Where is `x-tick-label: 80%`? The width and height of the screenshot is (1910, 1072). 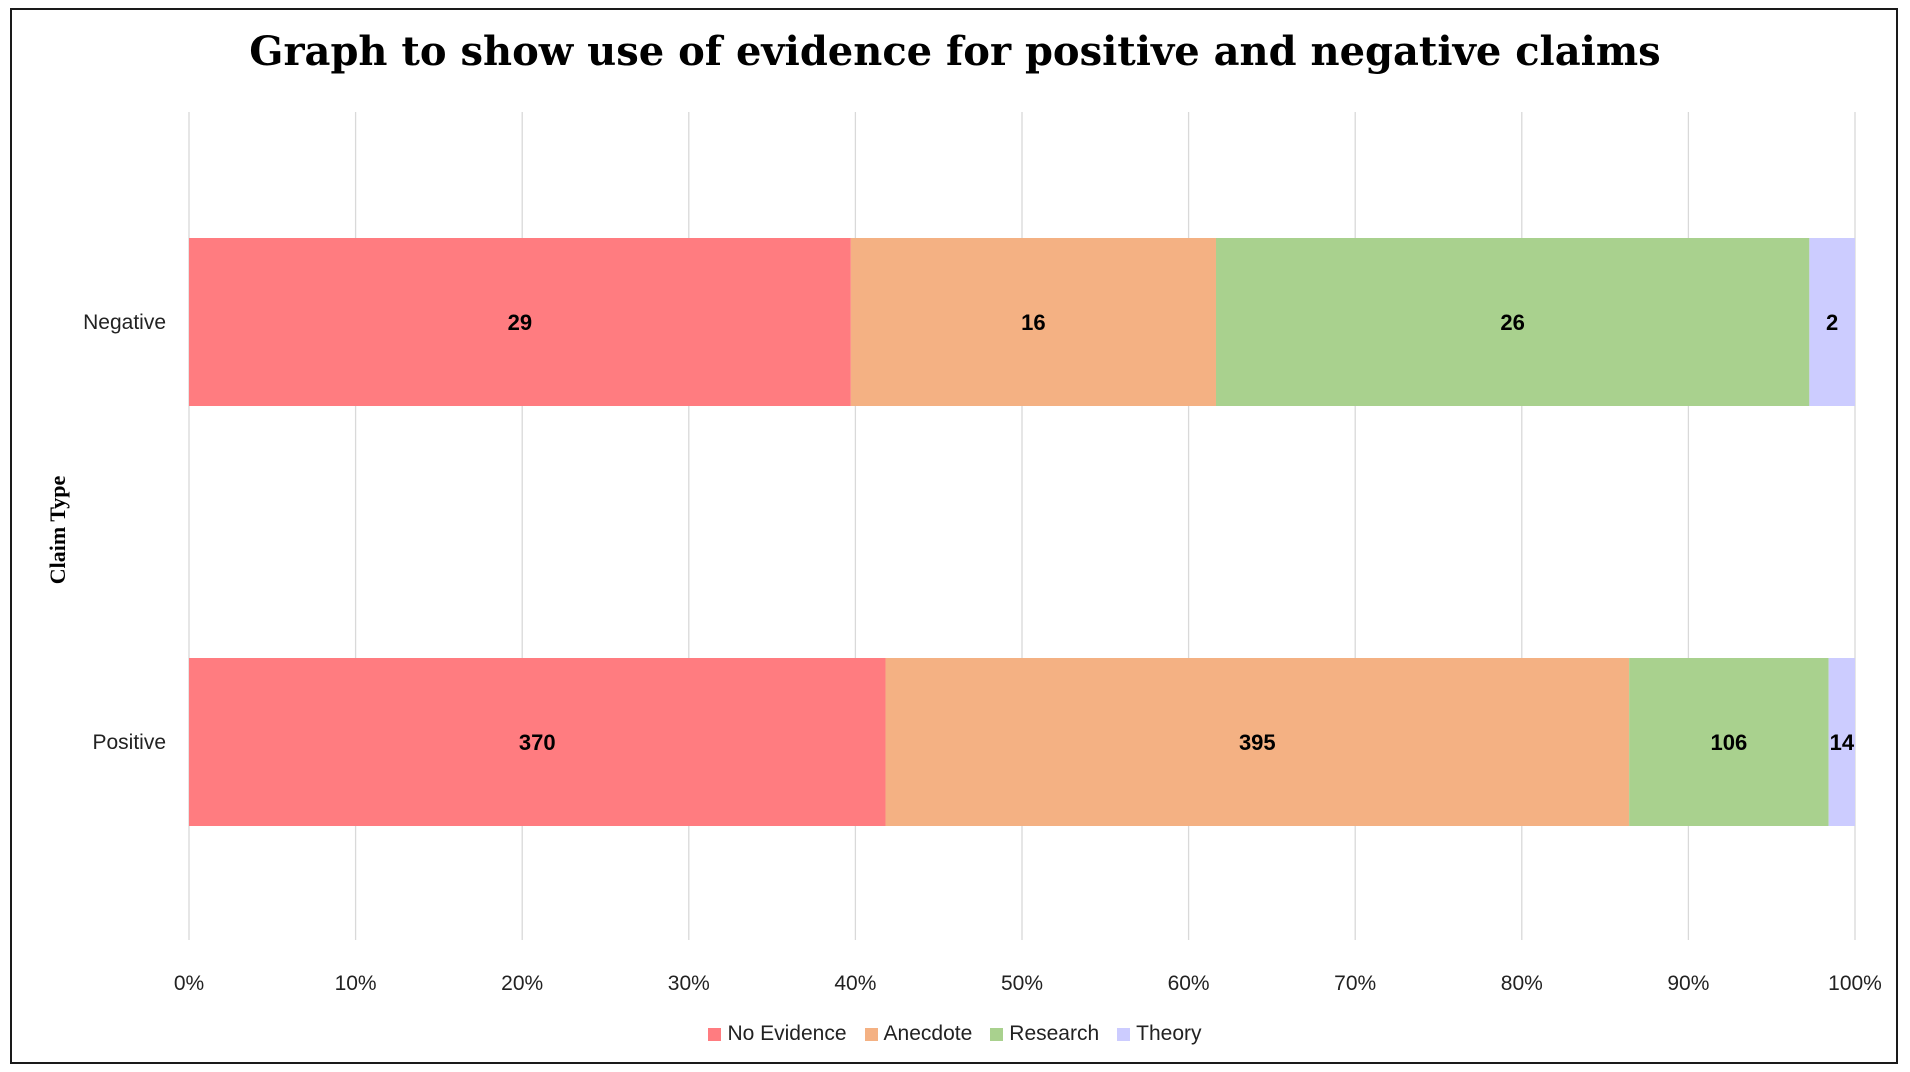
x-tick-label: 80% is located at coordinates (1522, 983).